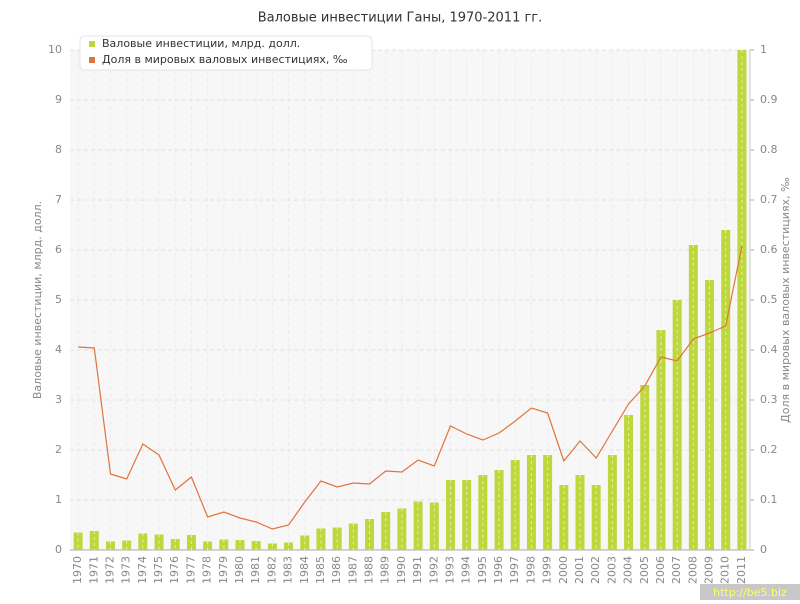  I want to click on y-tick-label: 7, so click(58, 199).